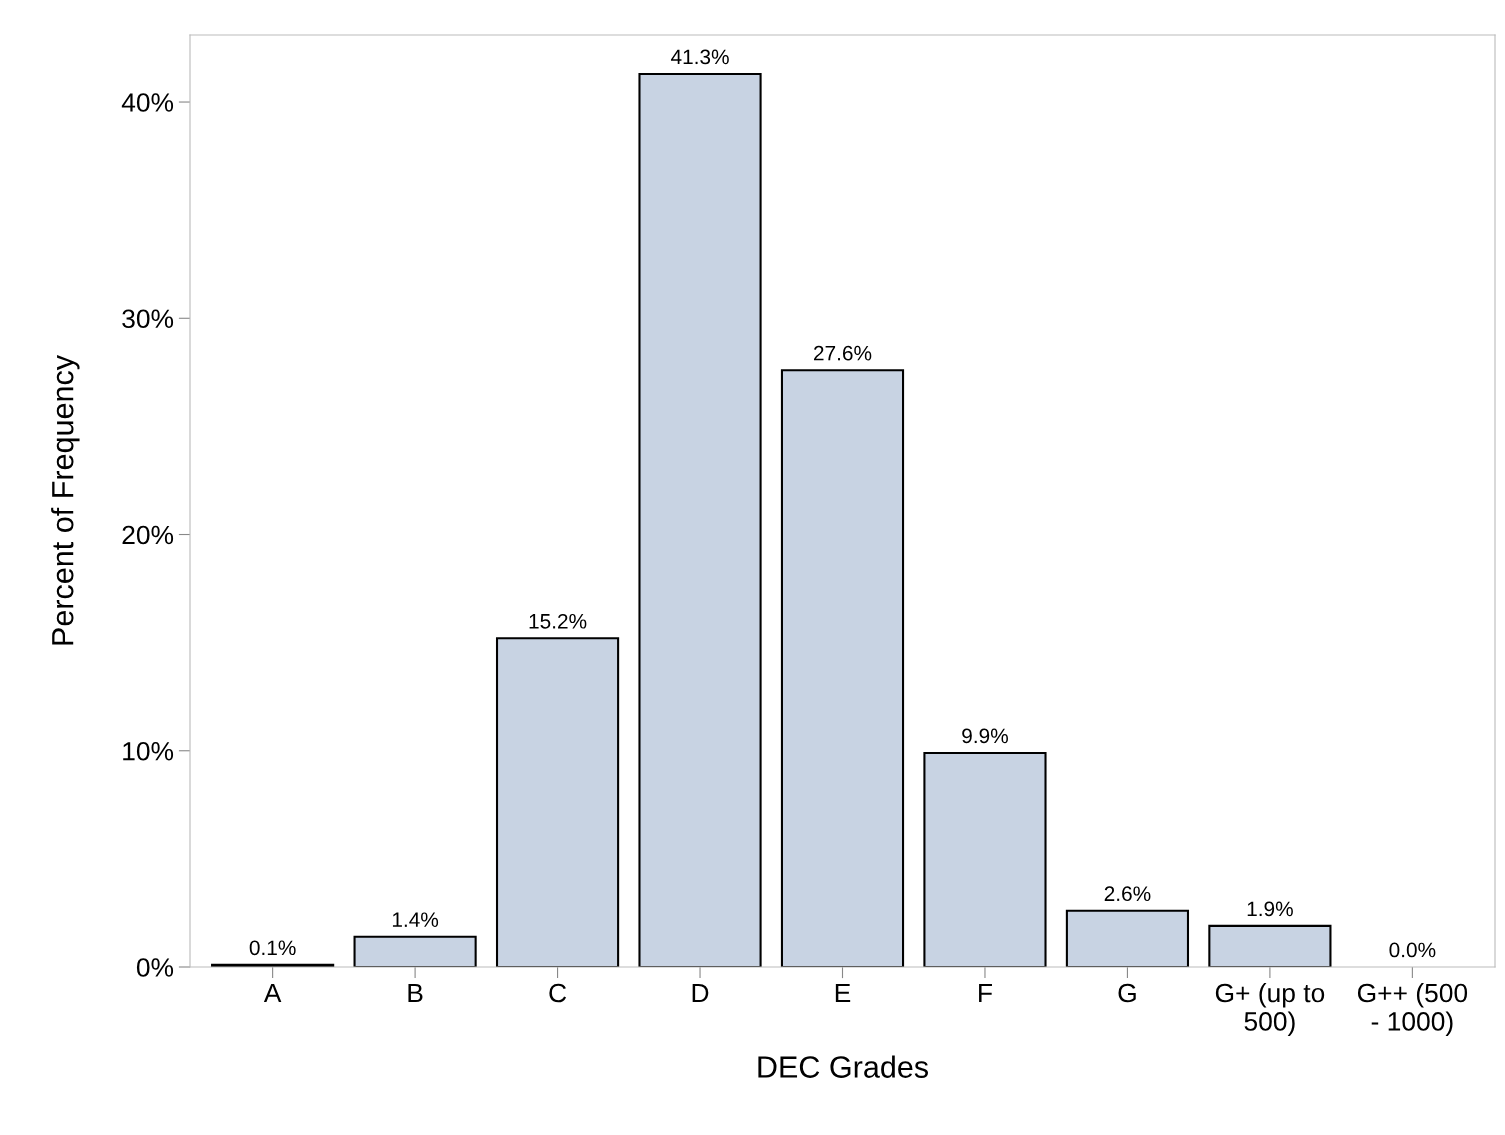 The height and width of the screenshot is (1135, 1505). Describe the element at coordinates (843, 993) in the screenshot. I see `x-tick-label: E` at that location.